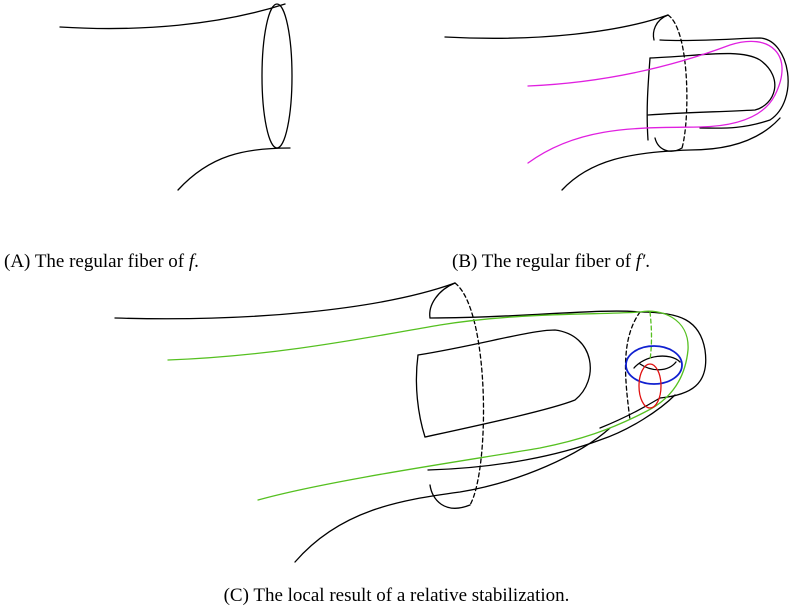 This screenshot has height=614, width=793. What do you see at coordinates (277, 76) in the screenshot?
I see `boundary-circle` at bounding box center [277, 76].